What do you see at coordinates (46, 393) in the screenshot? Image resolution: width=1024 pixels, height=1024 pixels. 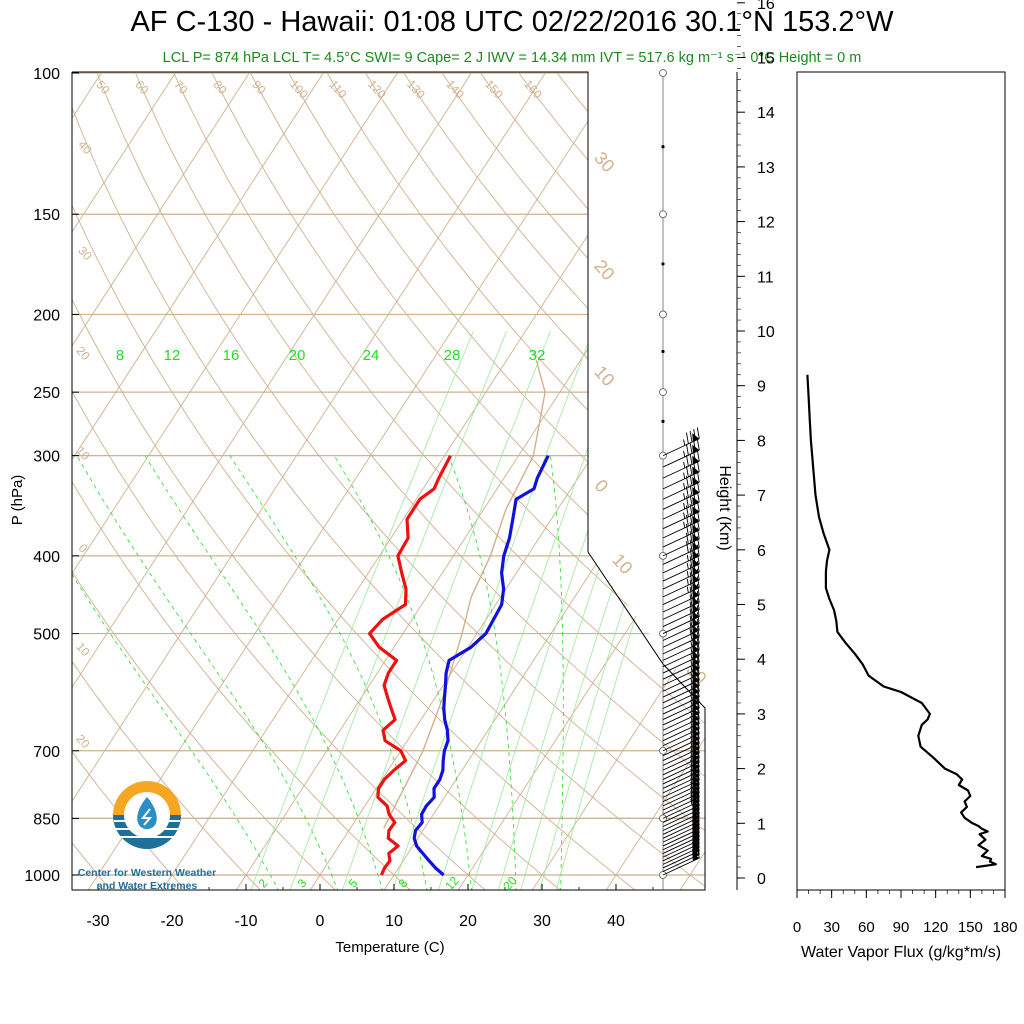 I see `p-tick-label: 250` at bounding box center [46, 393].